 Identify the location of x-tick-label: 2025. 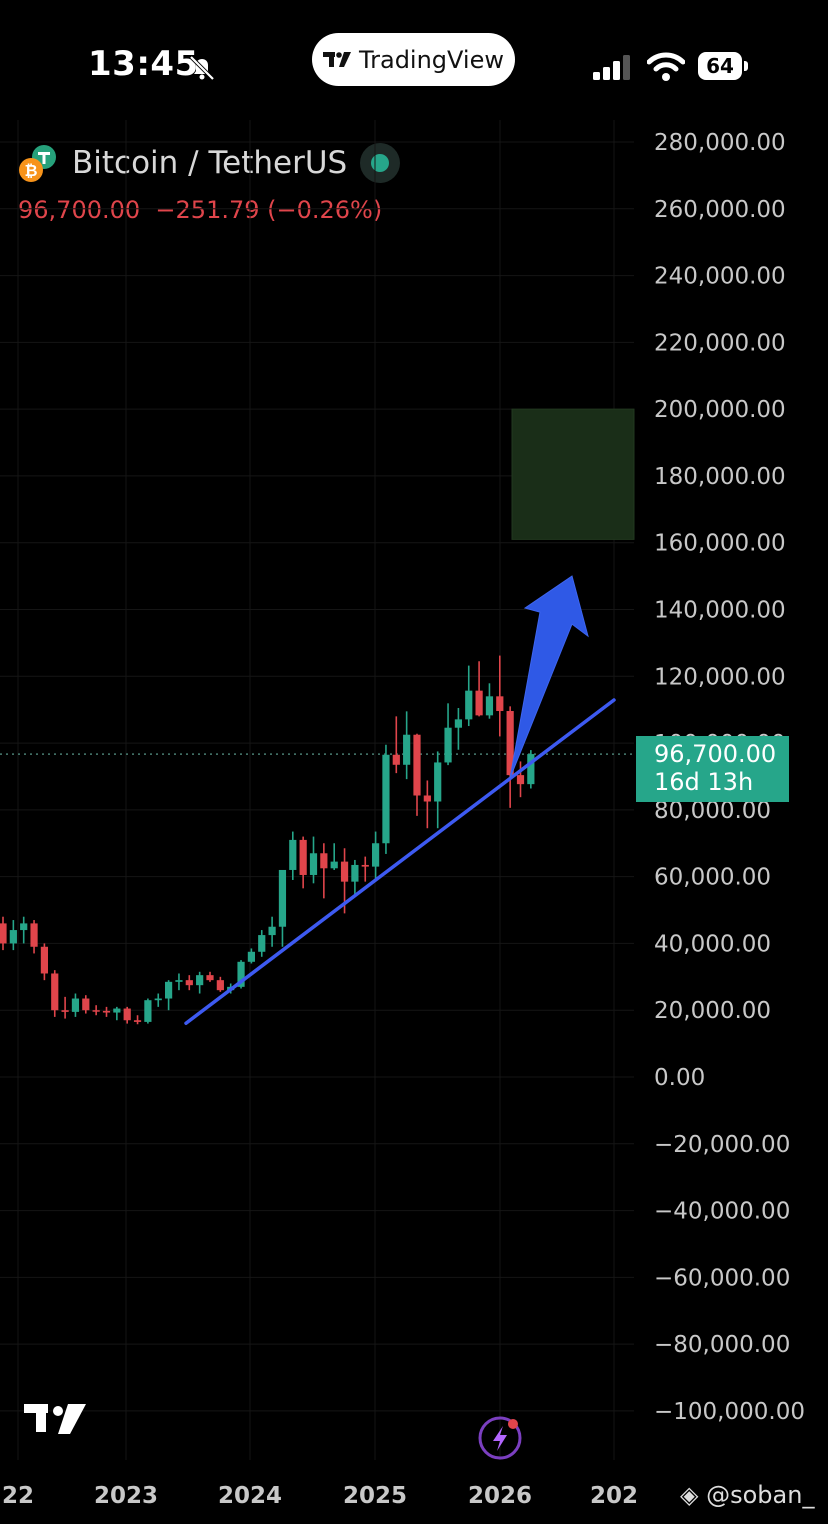
(375, 1496).